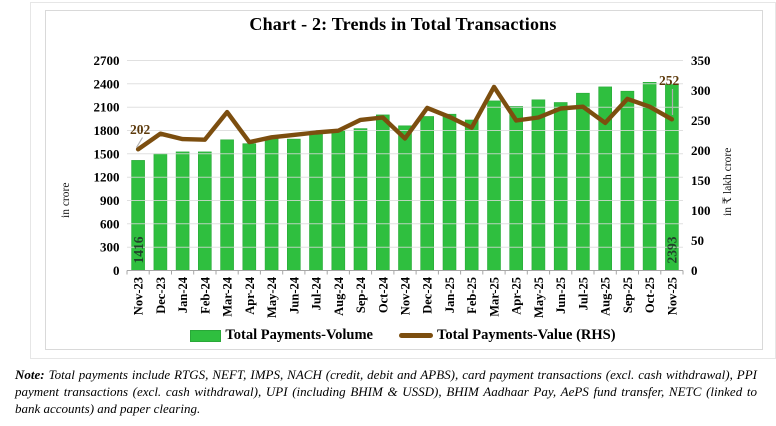 The width and height of the screenshot is (776, 426). I want to click on x-tick-label: Jul-24, so click(317, 293).